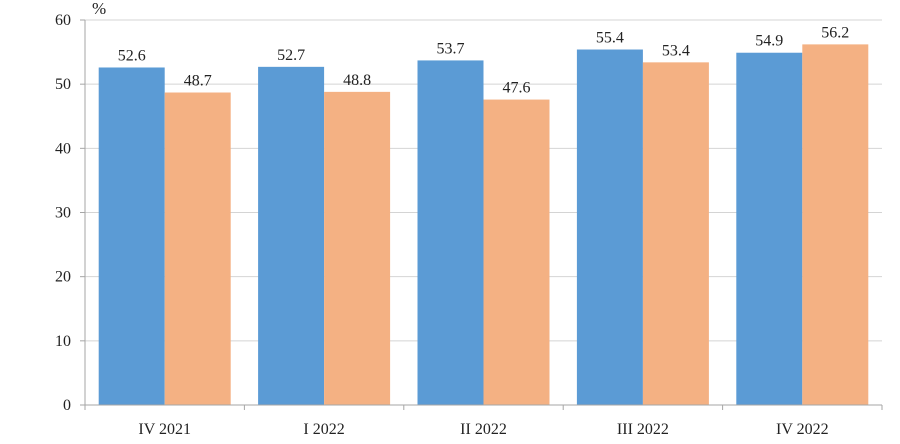 Image resolution: width=900 pixels, height=444 pixels. I want to click on y-tick-label: 0, so click(67, 405).